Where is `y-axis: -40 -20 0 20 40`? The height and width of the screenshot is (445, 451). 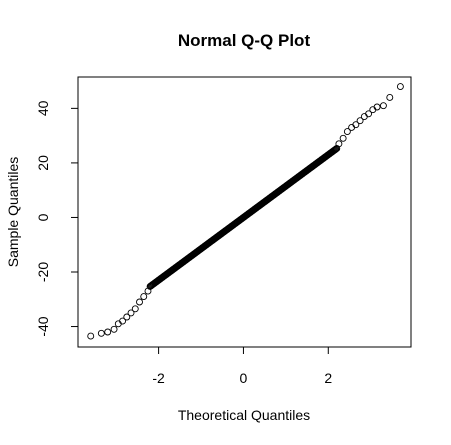 y-axis: -40 -20 0 20 40 is located at coordinates (56, 218).